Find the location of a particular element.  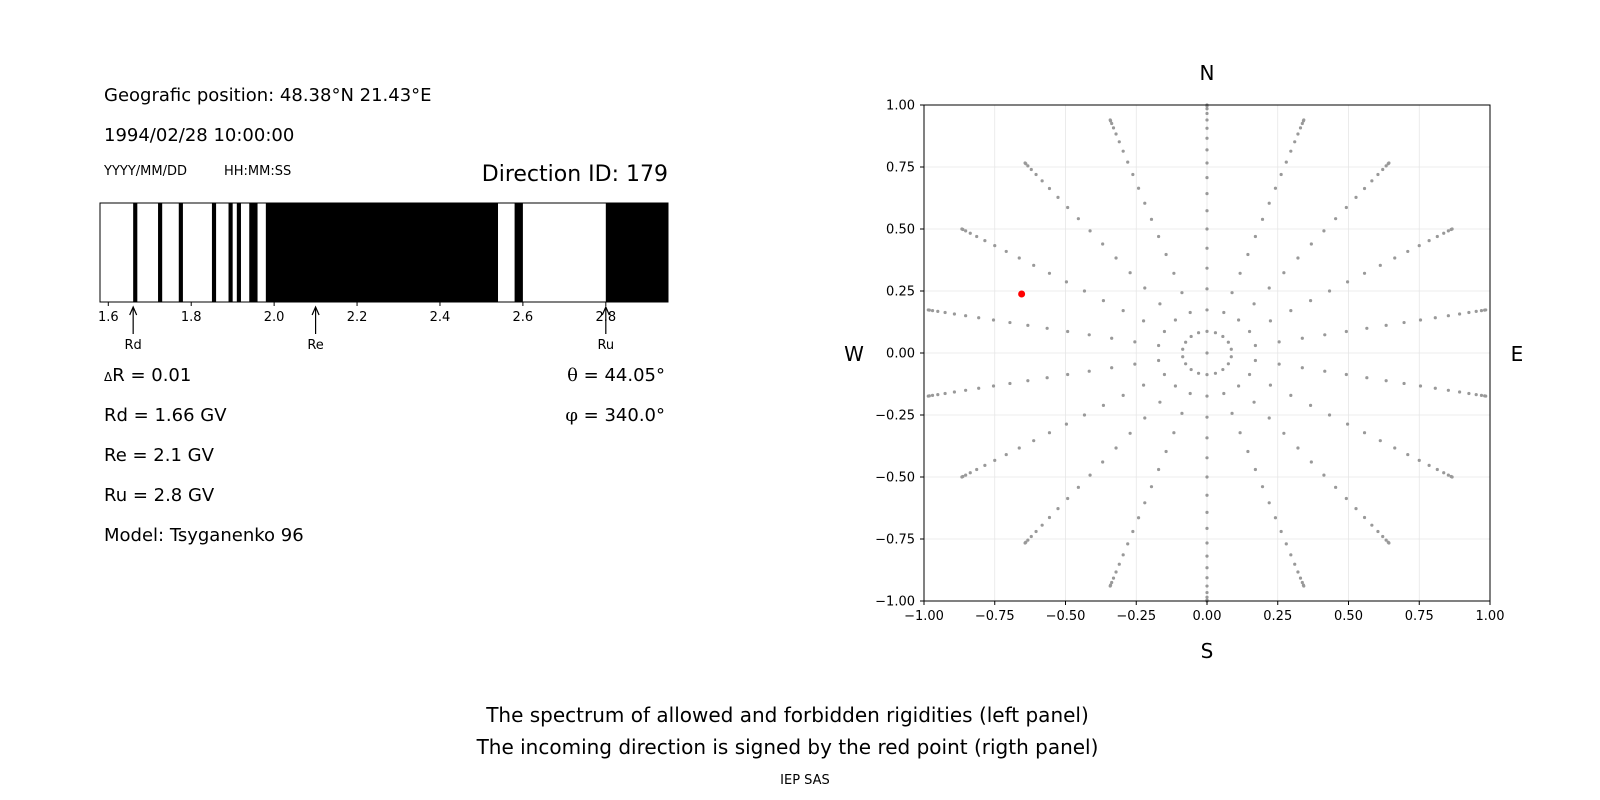

time-format-label: HH:MM:SS is located at coordinates (258, 171).